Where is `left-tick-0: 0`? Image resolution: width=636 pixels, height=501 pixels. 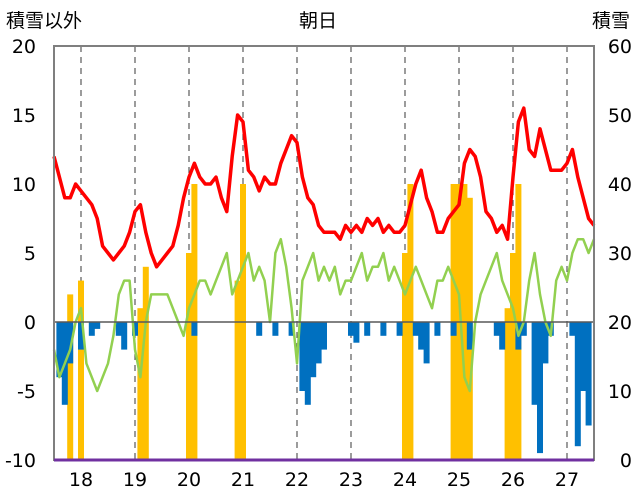 left-tick-0: 0 is located at coordinates (30, 323).